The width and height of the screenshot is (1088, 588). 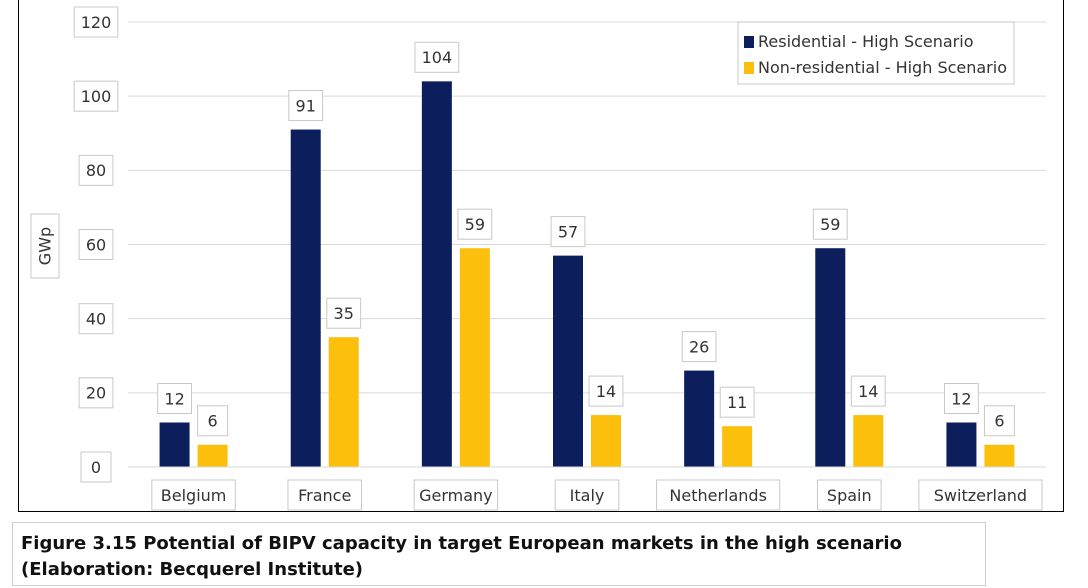 I want to click on legend-swatch-residential, so click(x=749, y=42).